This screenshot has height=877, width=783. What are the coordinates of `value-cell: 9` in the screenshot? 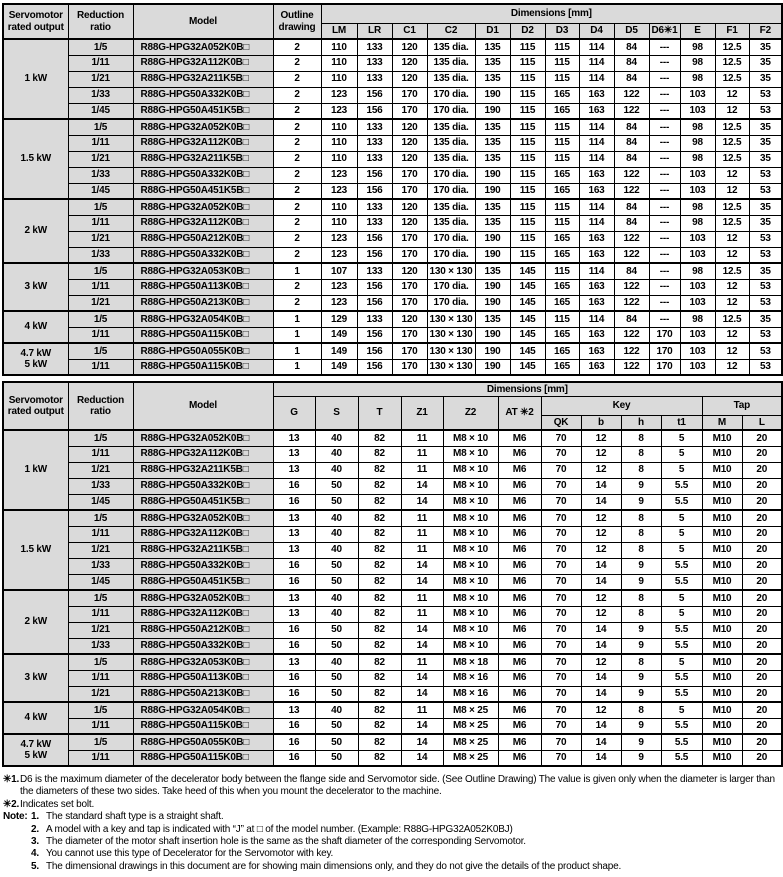 It's located at (641, 486).